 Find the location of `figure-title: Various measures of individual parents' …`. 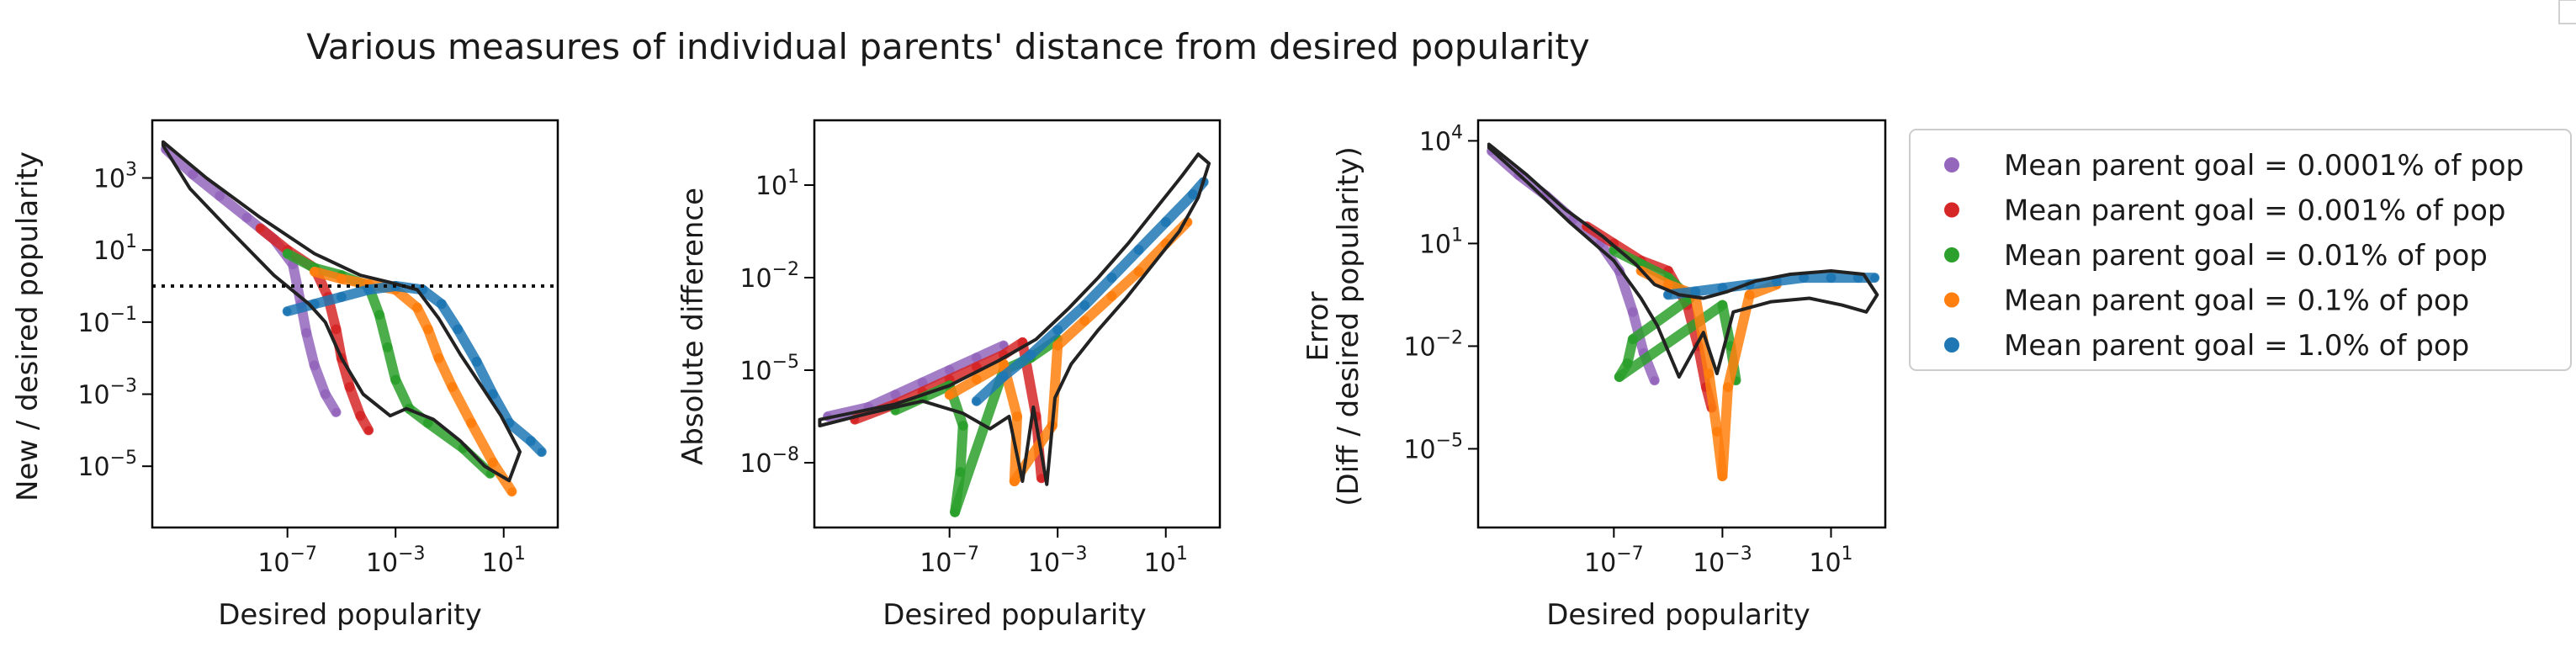

figure-title: Various measures of individual parents' … is located at coordinates (948, 46).